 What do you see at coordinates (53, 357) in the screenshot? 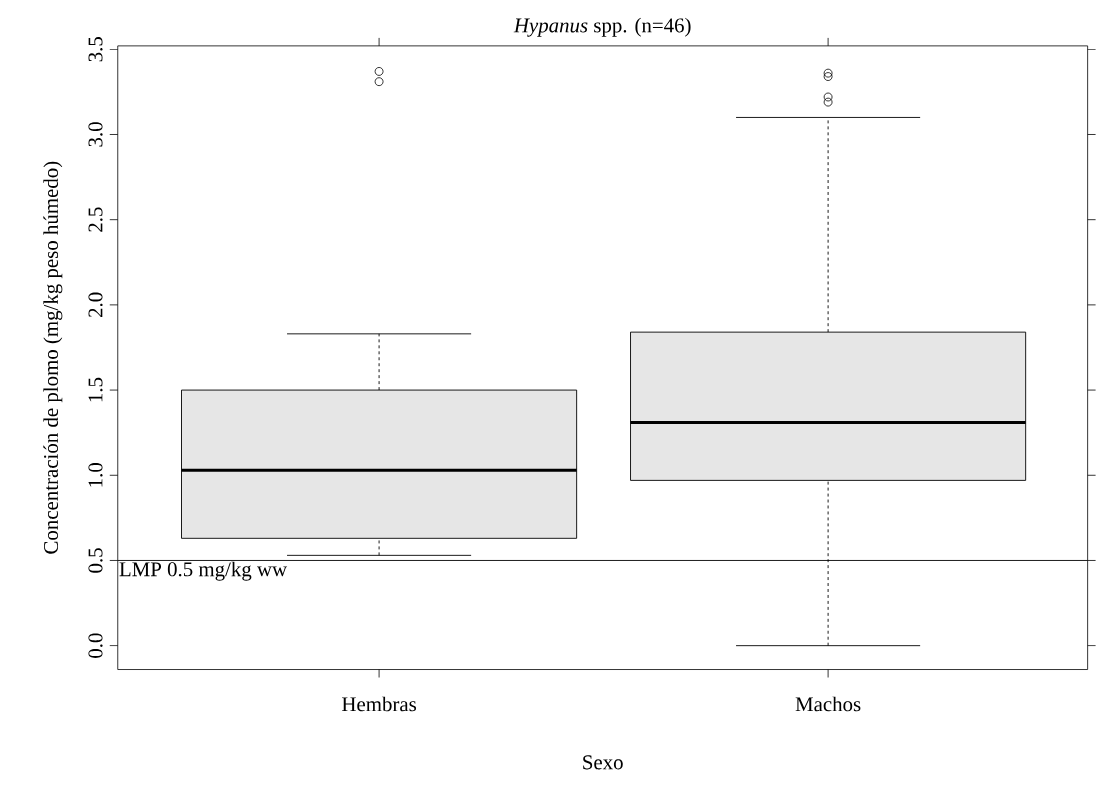
I see `y-axis-title: Concentración de plomo (mg/kg peso húmedo)` at bounding box center [53, 357].